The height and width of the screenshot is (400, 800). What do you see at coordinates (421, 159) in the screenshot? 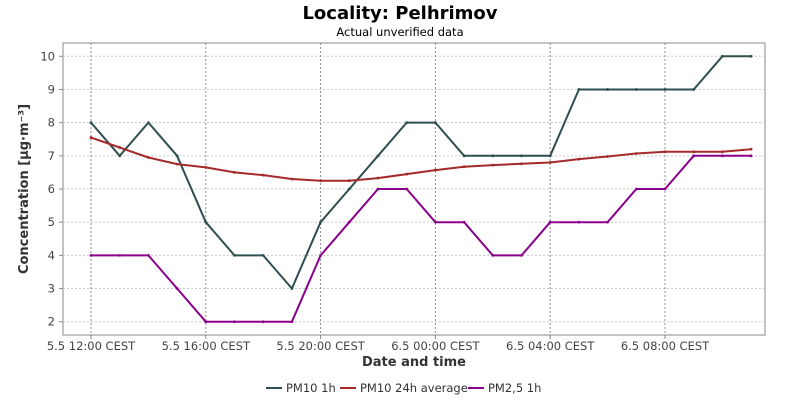
I see `series-line` at bounding box center [421, 159].